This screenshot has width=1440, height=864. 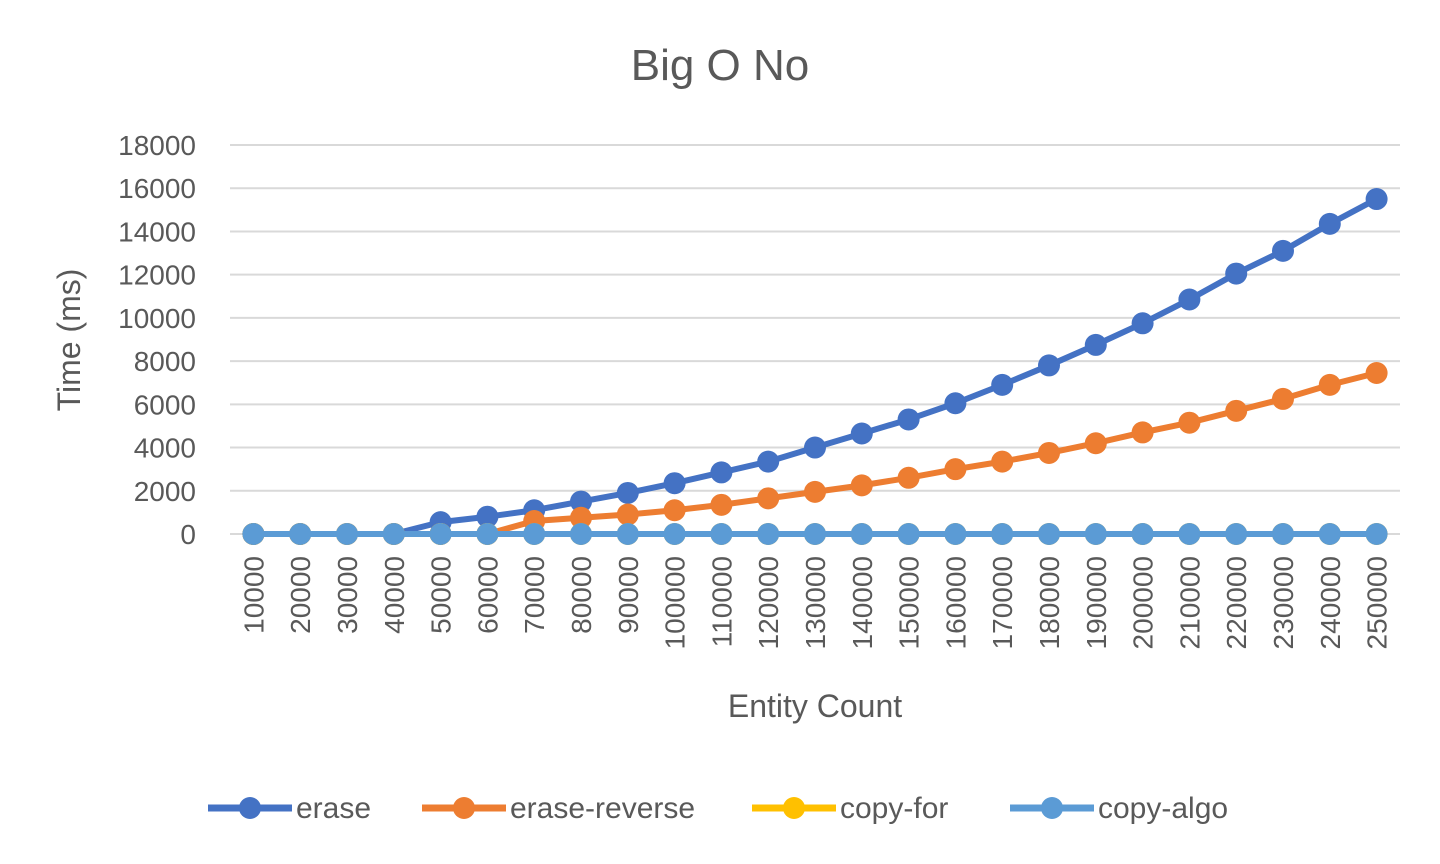 I want to click on x-tick-label: 110000, so click(x=721, y=601).